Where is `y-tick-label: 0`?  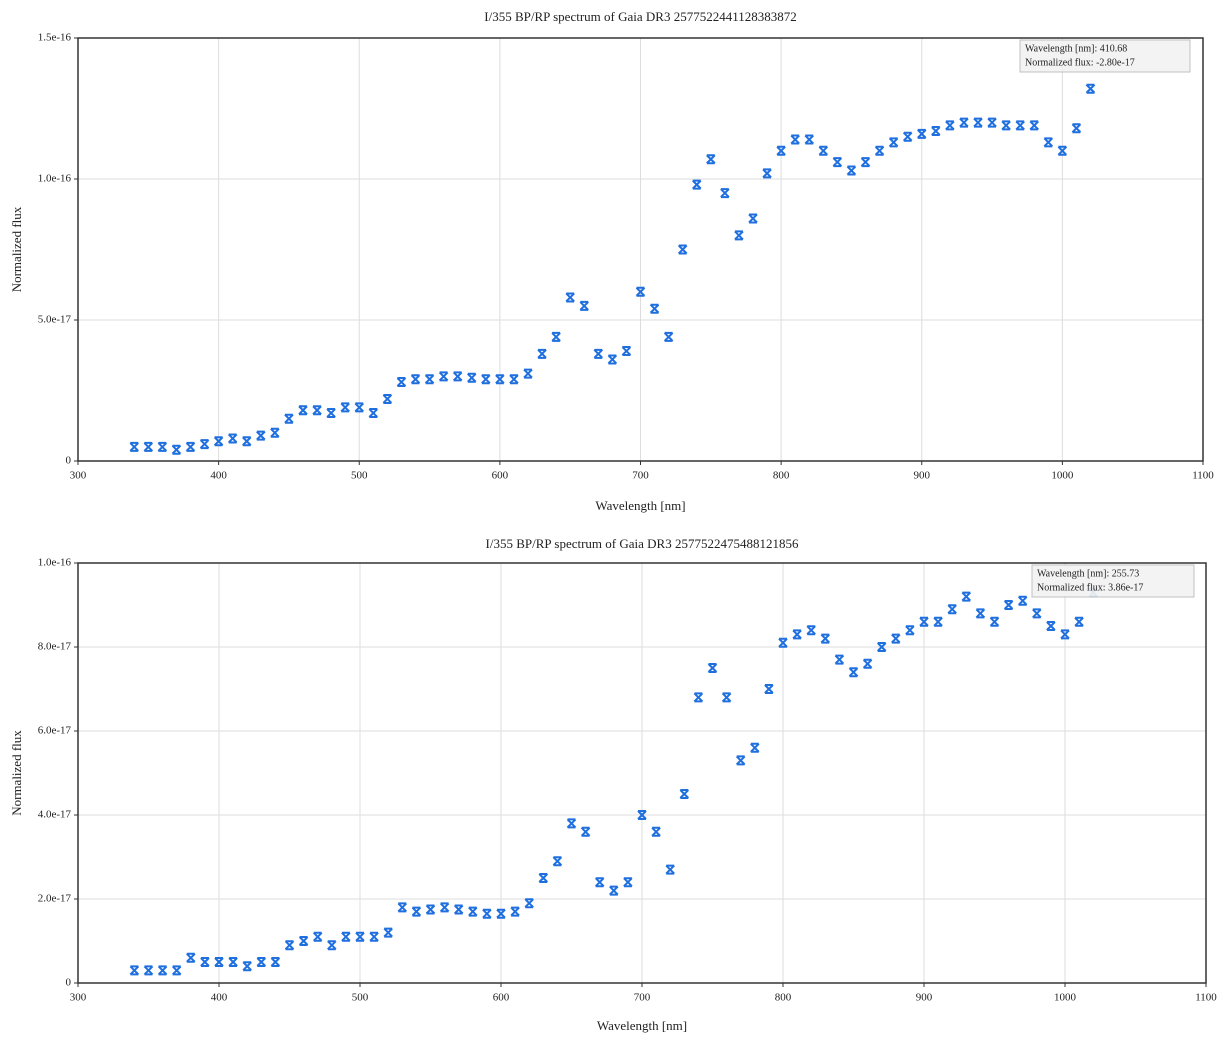
y-tick-label: 0 is located at coordinates (69, 983).